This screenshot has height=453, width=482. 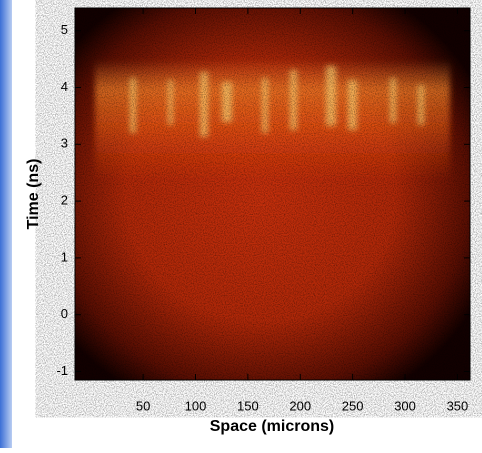 What do you see at coordinates (458, 405) in the screenshot?
I see `x-tick-label: 350` at bounding box center [458, 405].